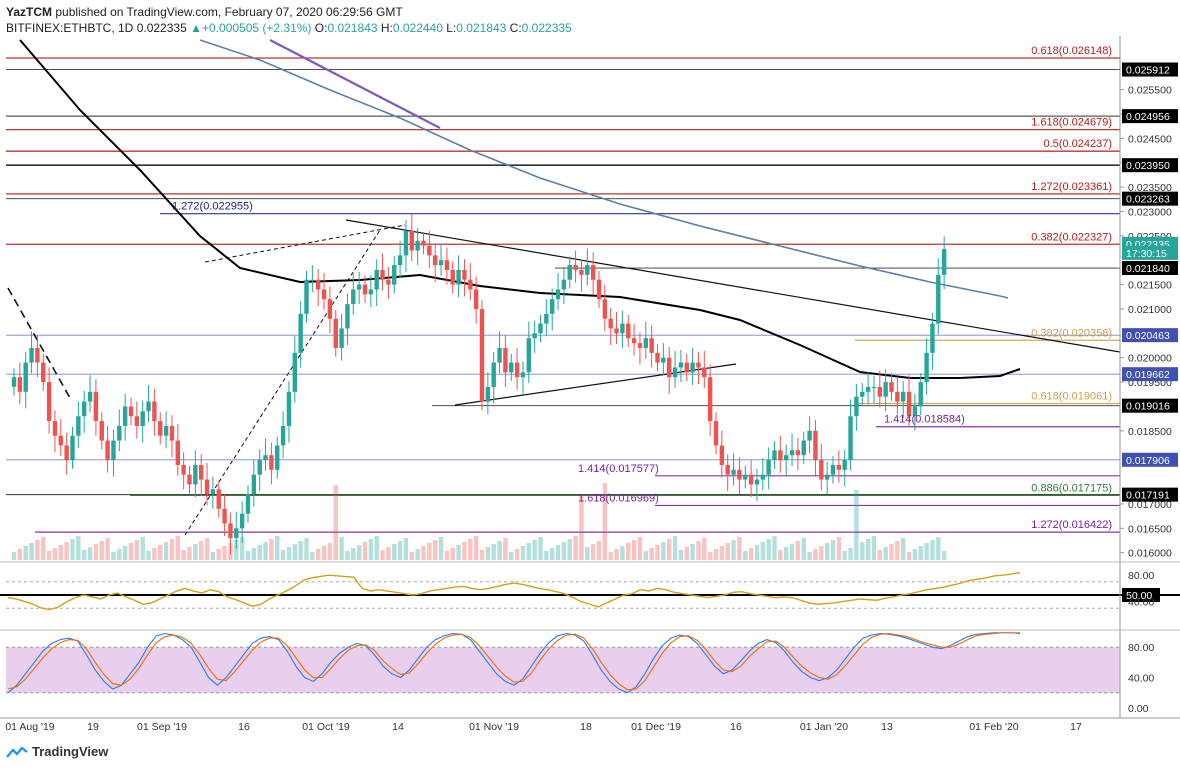  Describe the element at coordinates (326, 727) in the screenshot. I see `x-tick-label: 01 Oct '19` at that location.